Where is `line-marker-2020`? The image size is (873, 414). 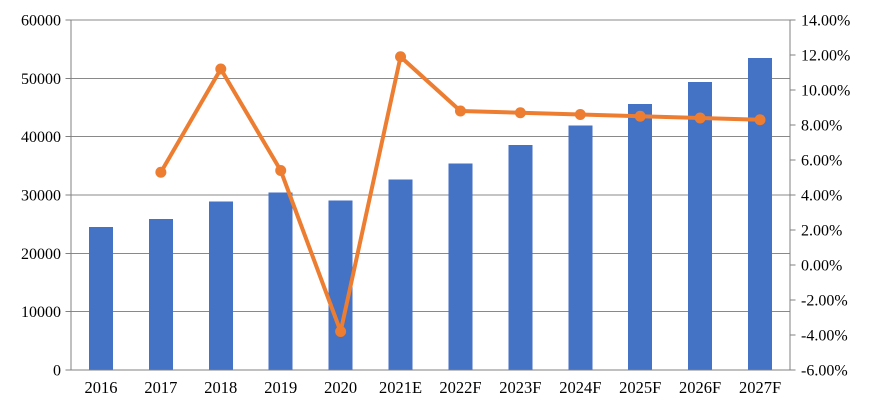 line-marker-2020 is located at coordinates (341, 331).